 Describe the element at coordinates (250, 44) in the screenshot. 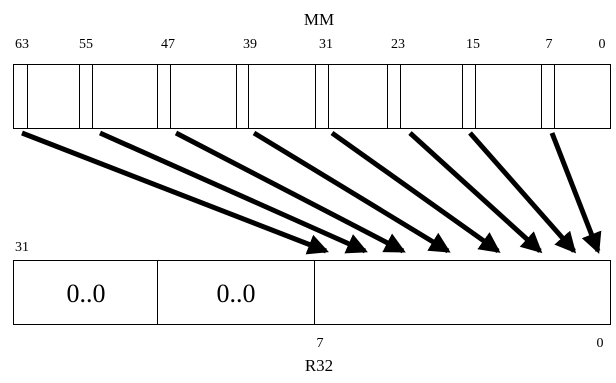

I see `mm-bit-label-39: 39` at that location.